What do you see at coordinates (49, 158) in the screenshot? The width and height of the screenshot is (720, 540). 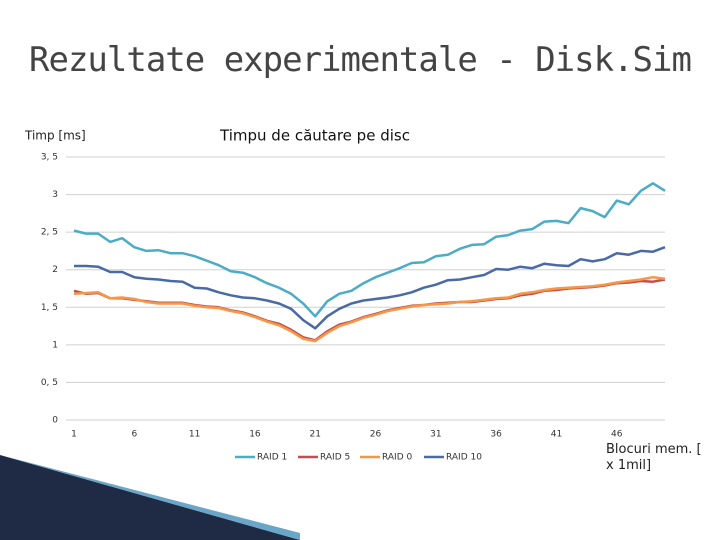 I see `y-tick-label: 3, 5` at bounding box center [49, 158].